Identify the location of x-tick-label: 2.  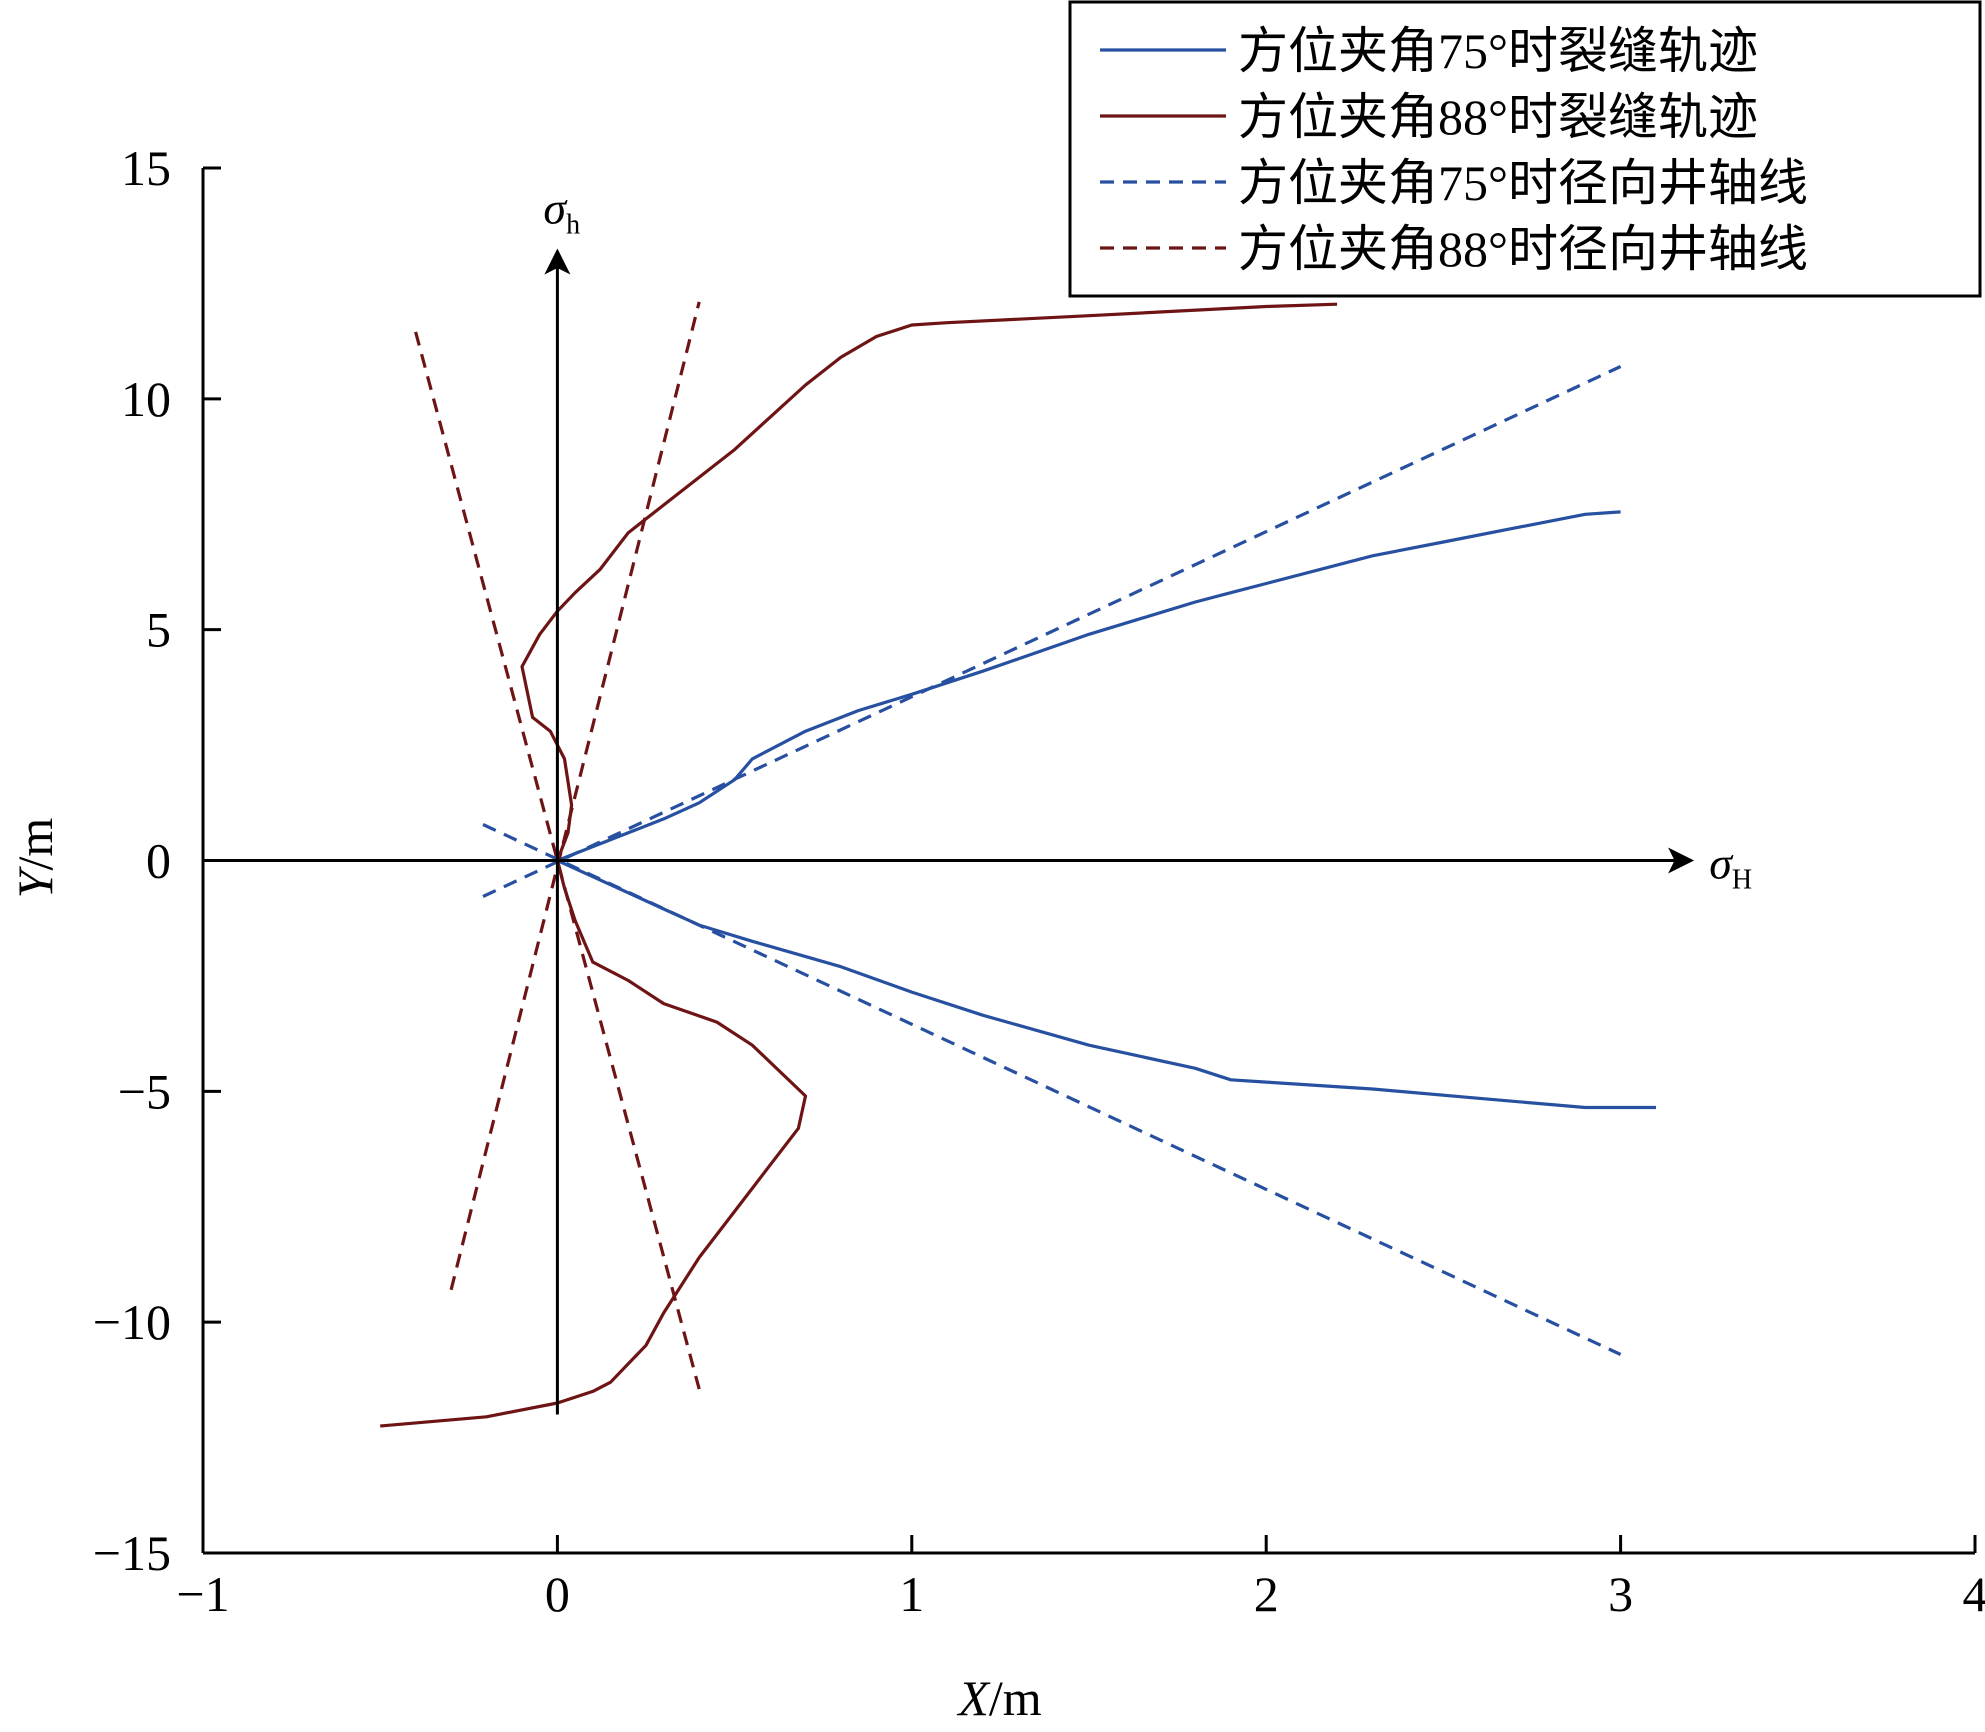
(1266, 1594).